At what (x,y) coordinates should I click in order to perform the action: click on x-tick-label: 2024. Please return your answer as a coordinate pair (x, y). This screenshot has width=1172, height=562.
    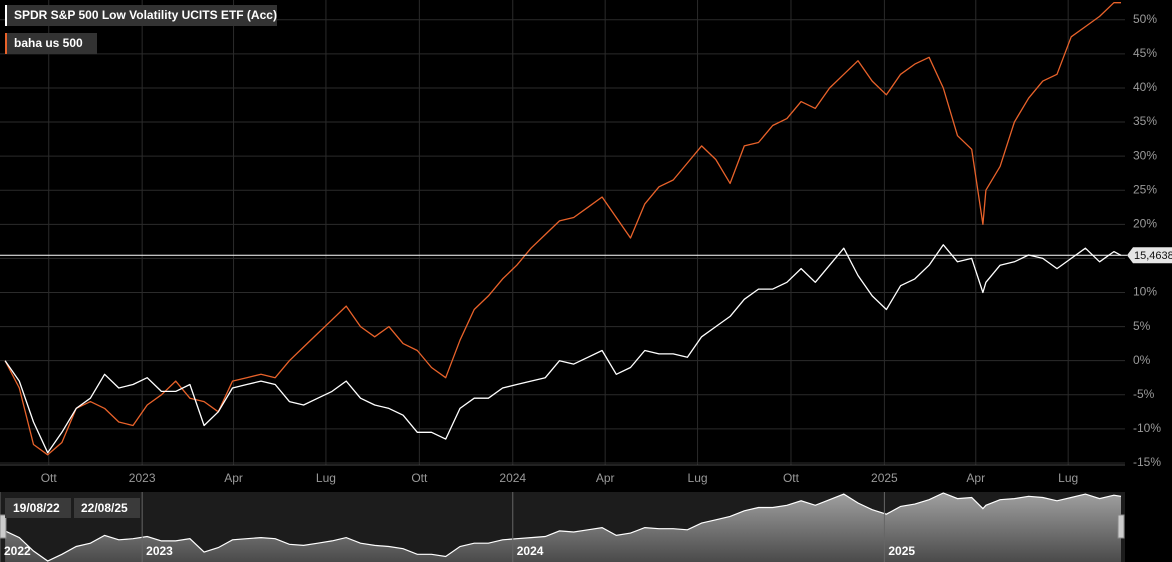
    Looking at the image, I should click on (512, 478).